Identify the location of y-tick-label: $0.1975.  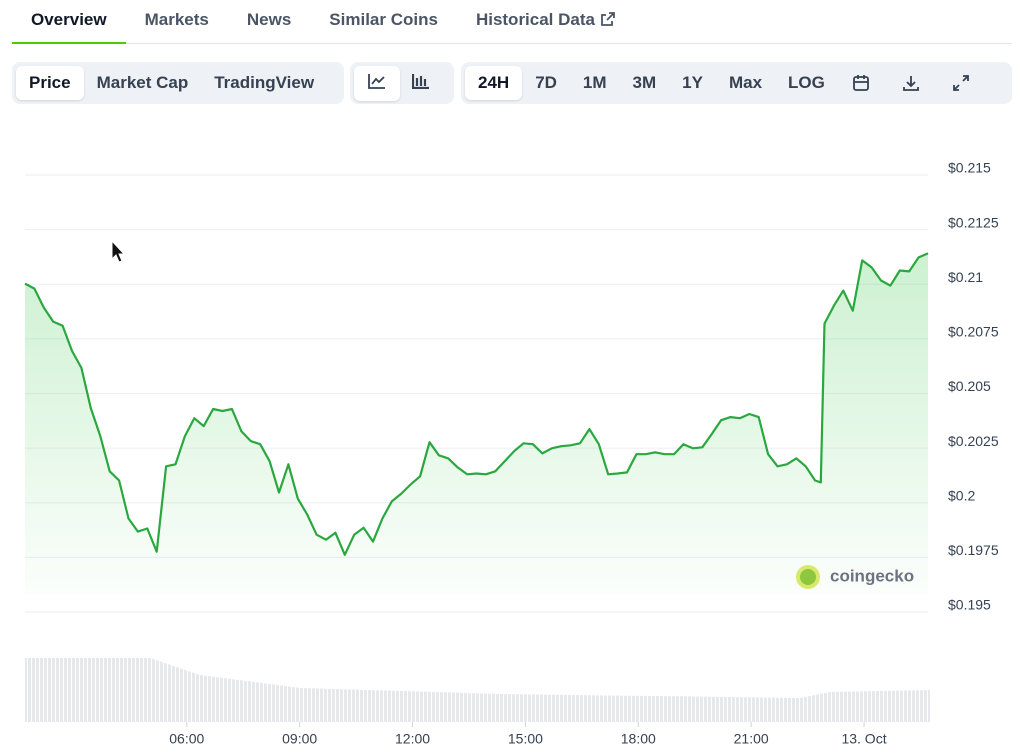
(973, 550).